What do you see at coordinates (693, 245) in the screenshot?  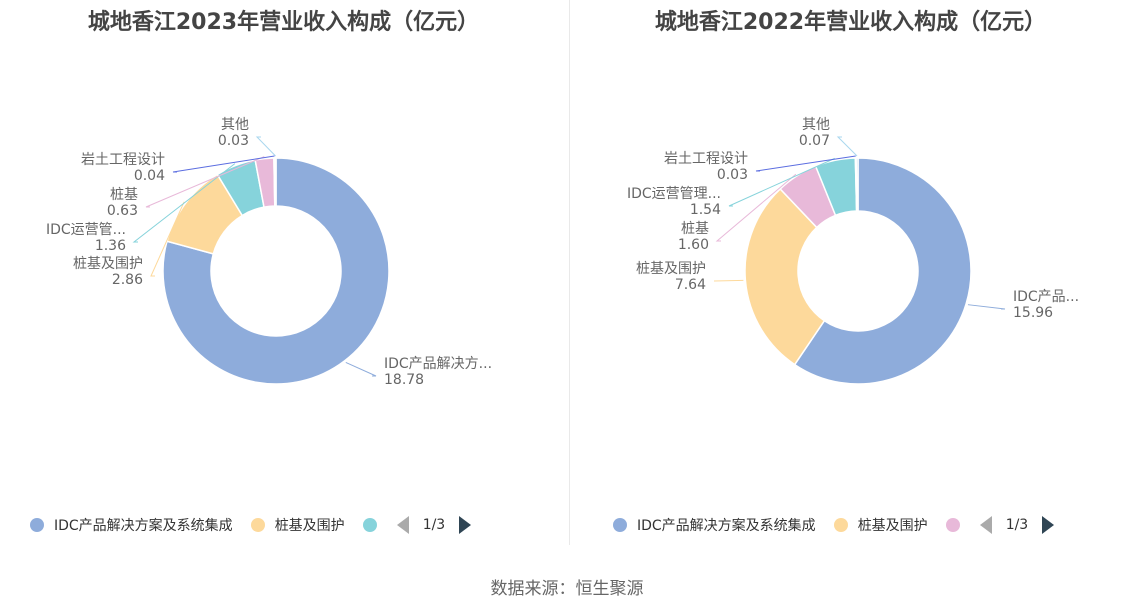 I see `slice-value-label: 1.60` at bounding box center [693, 245].